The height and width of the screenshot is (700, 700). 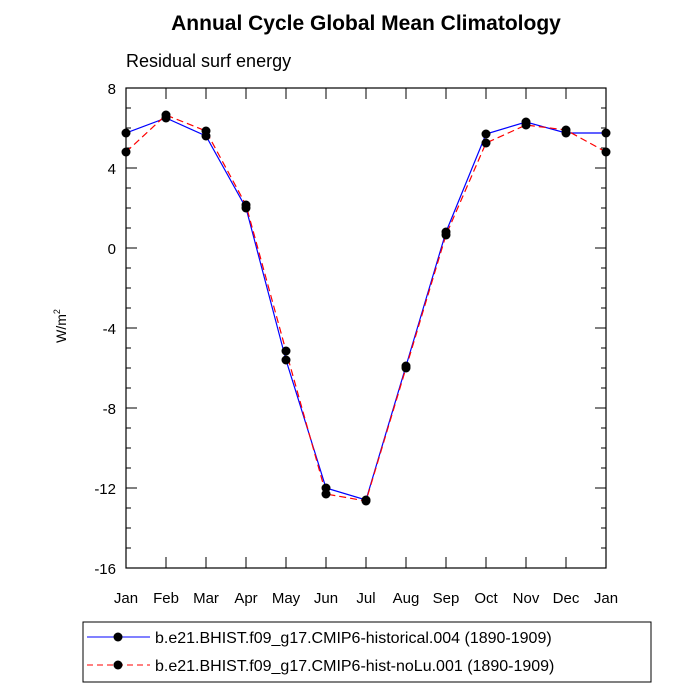 I want to click on chart-title: Annual Cycle Global Mean Climatology, so click(x=366, y=23).